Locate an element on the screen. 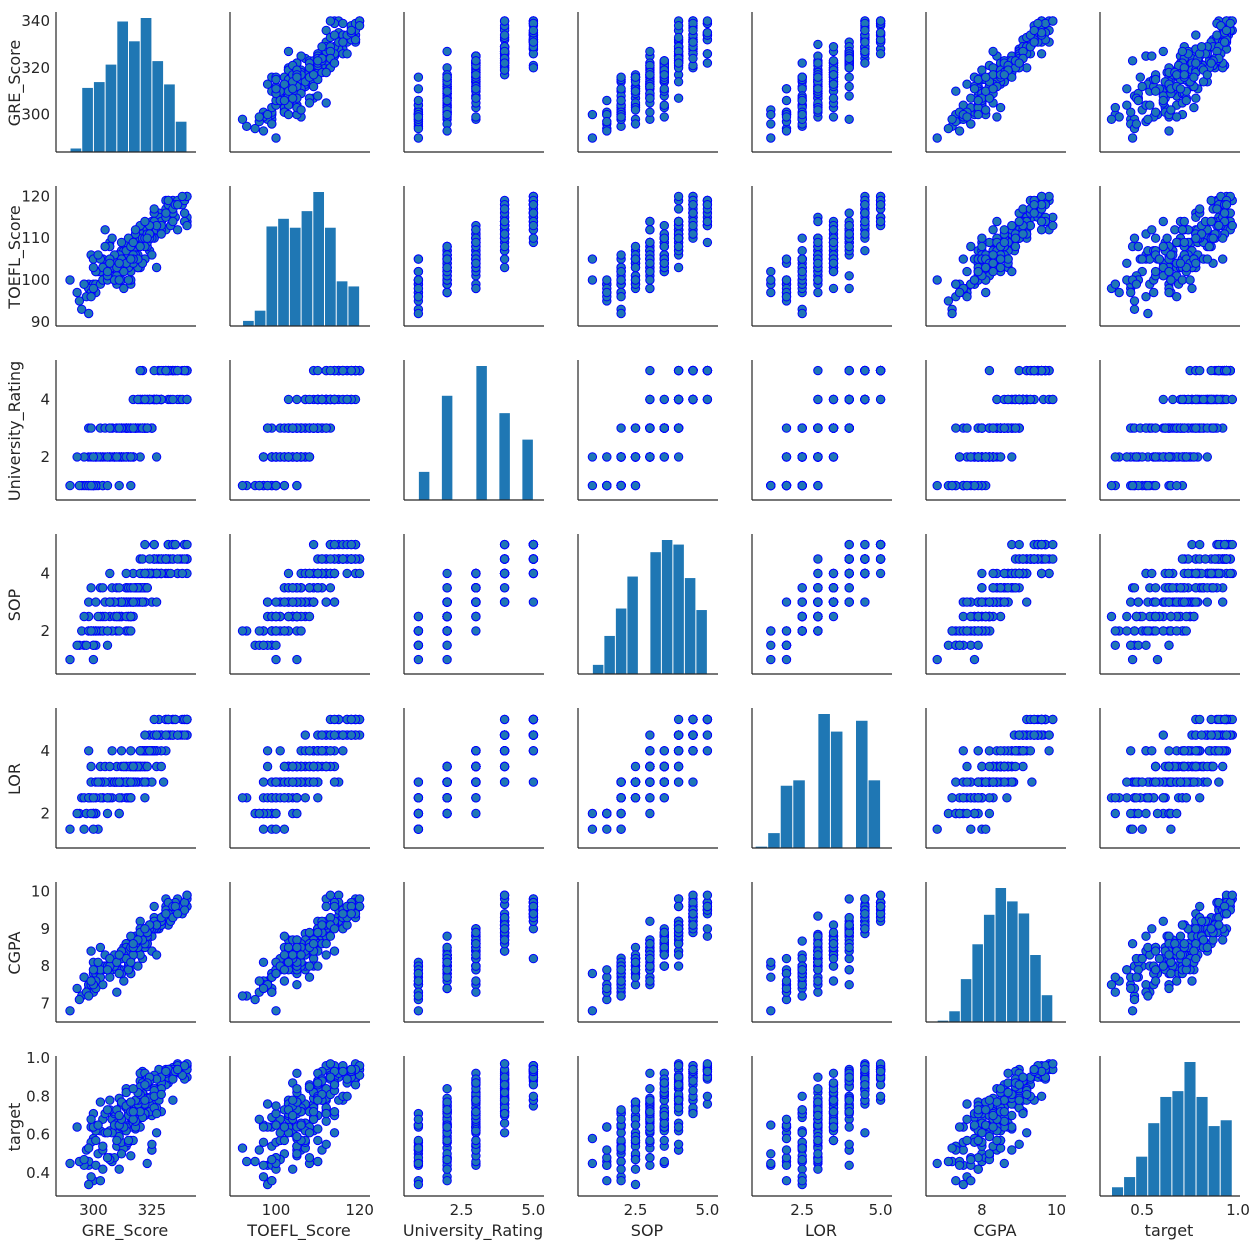  panel-SOP-vs-target is located at coordinates (1169, 604).